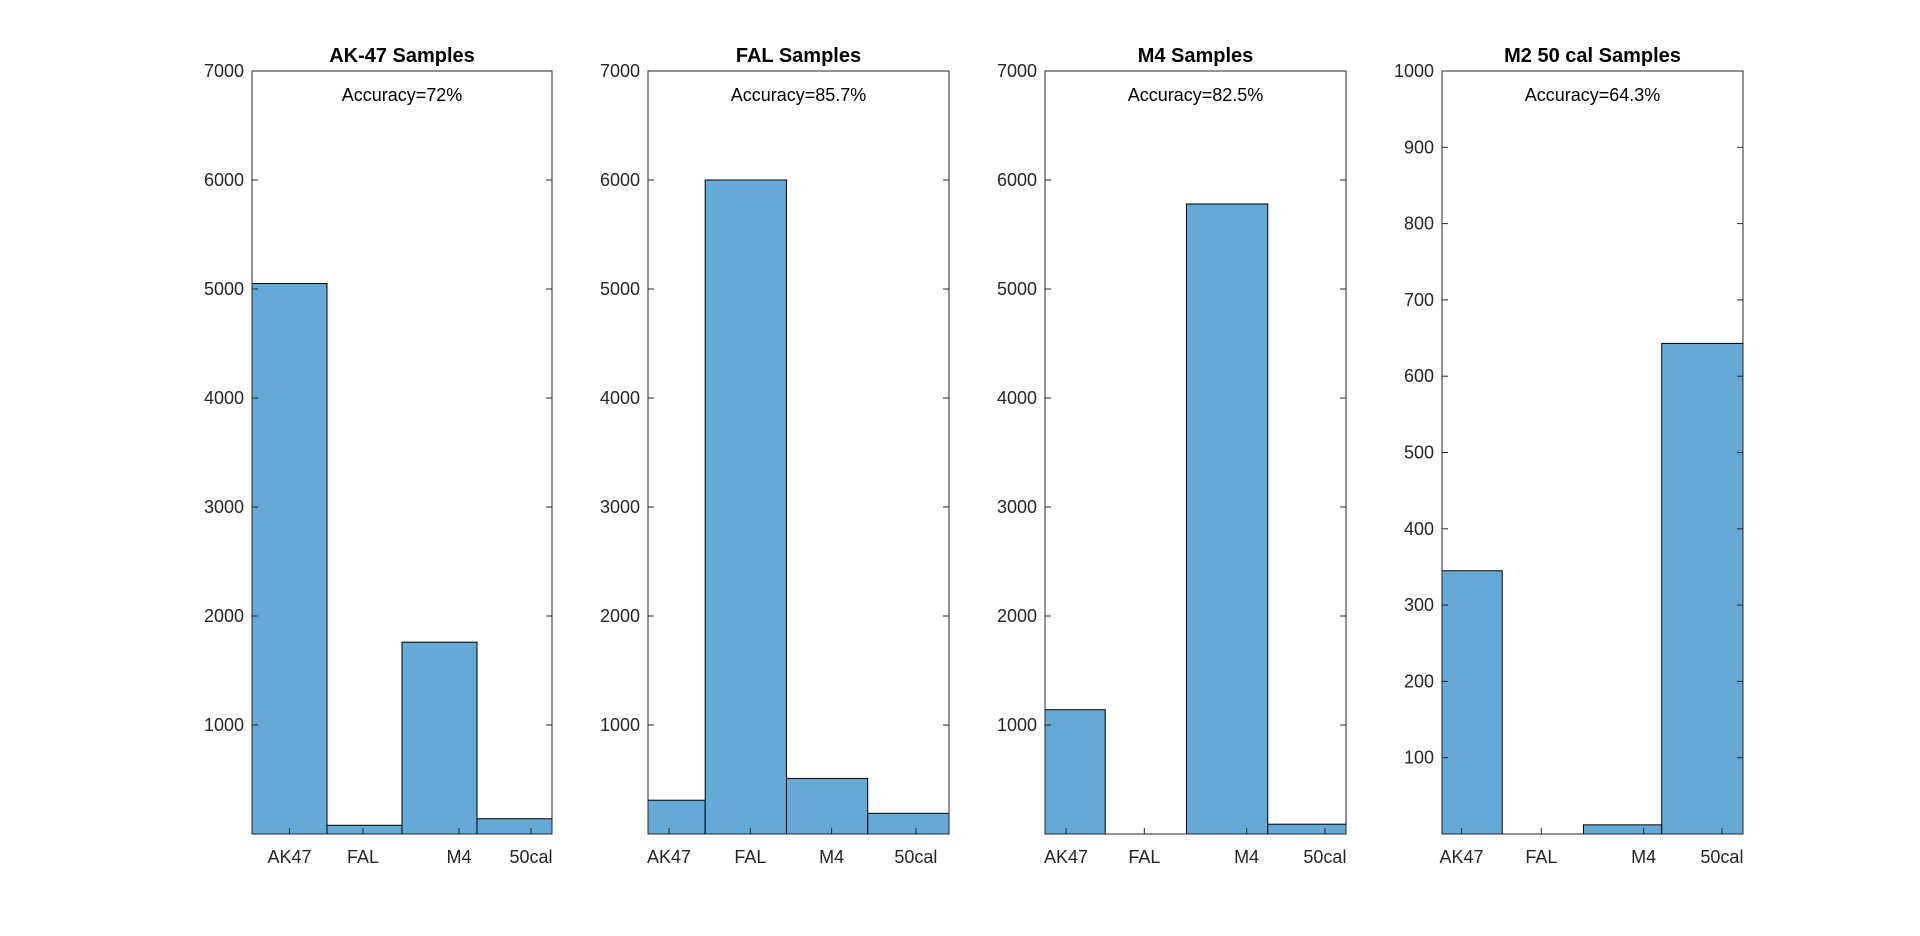  I want to click on y-tick-label: 400, so click(1419, 529).